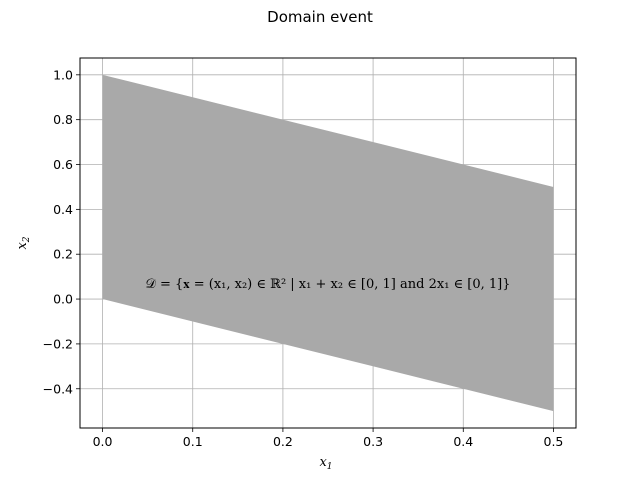 This screenshot has height=480, width=640. Describe the element at coordinates (103, 441) in the screenshot. I see `x-tick-label: 0.0` at that location.